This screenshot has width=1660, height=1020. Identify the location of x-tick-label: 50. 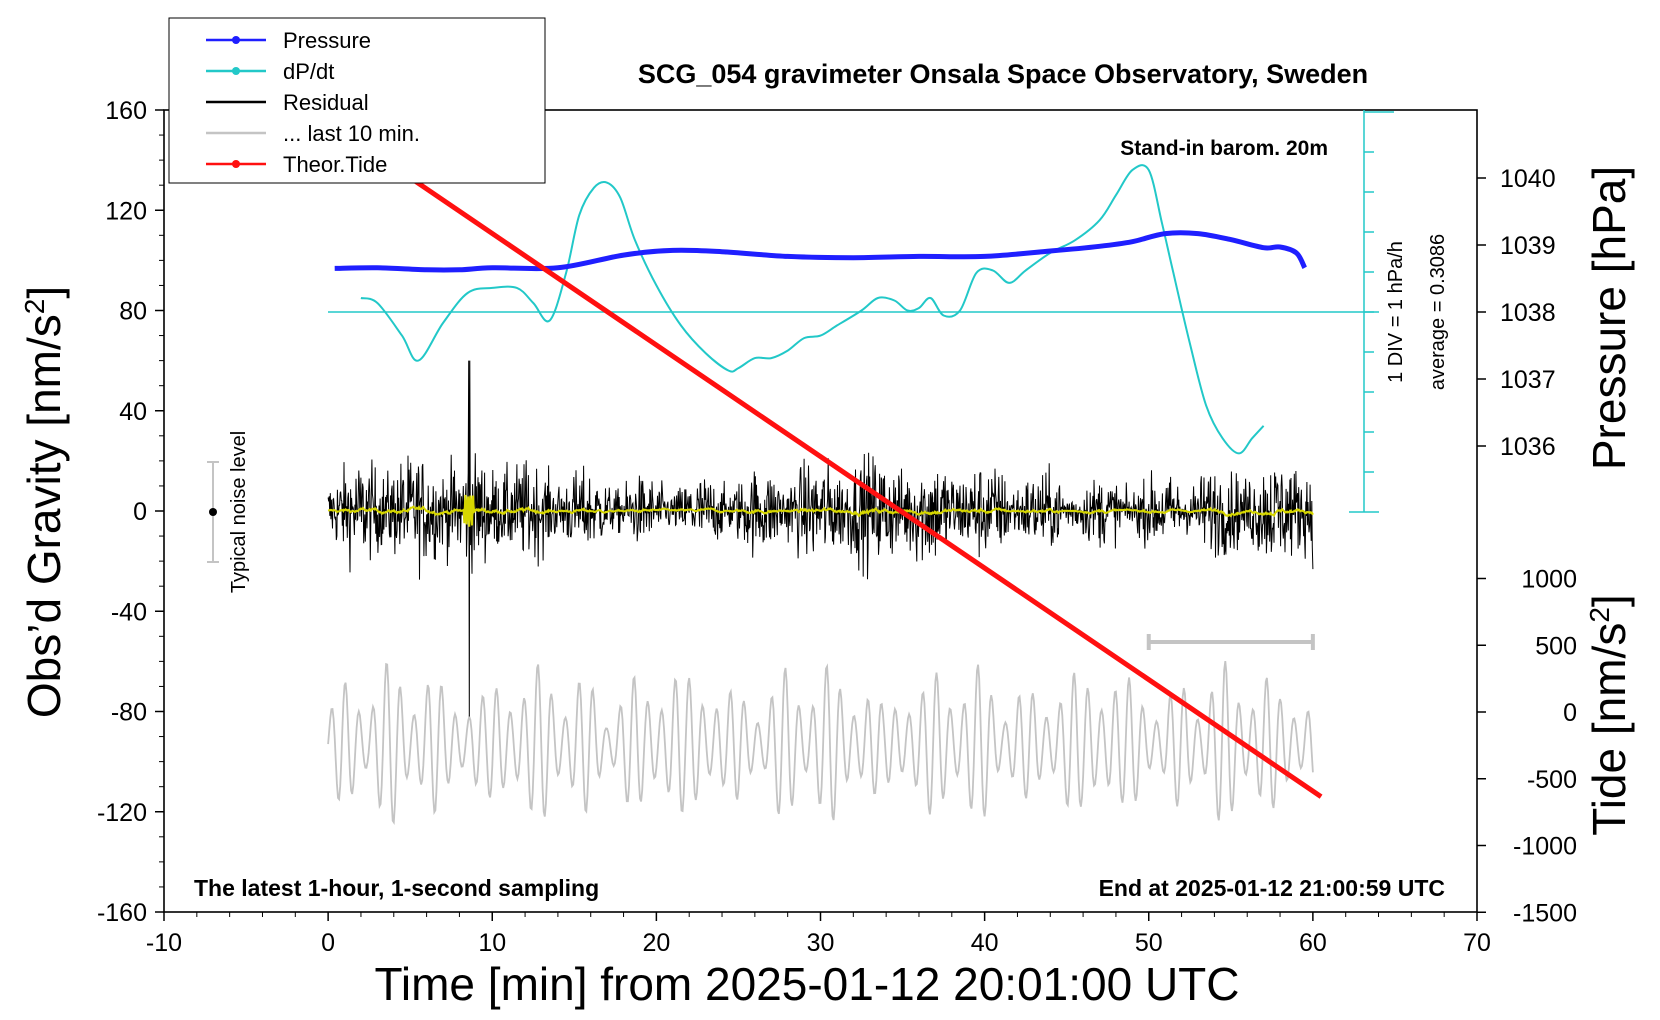
(1149, 943).